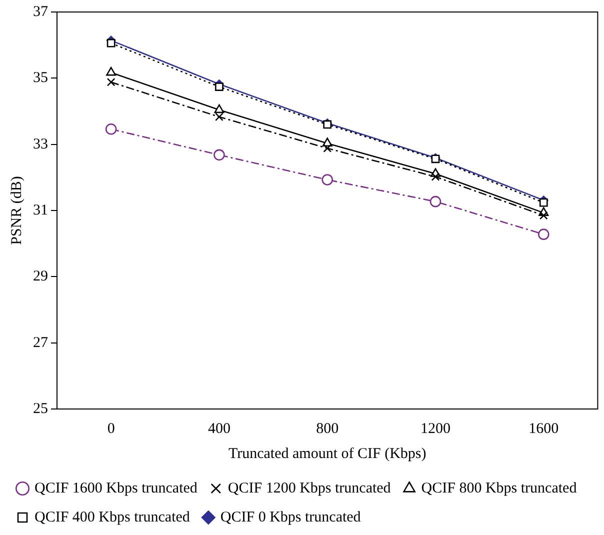 The width and height of the screenshot is (604, 535). Describe the element at coordinates (310, 488) in the screenshot. I see `legend-label: QCIF 1200 Kbps truncated` at that location.